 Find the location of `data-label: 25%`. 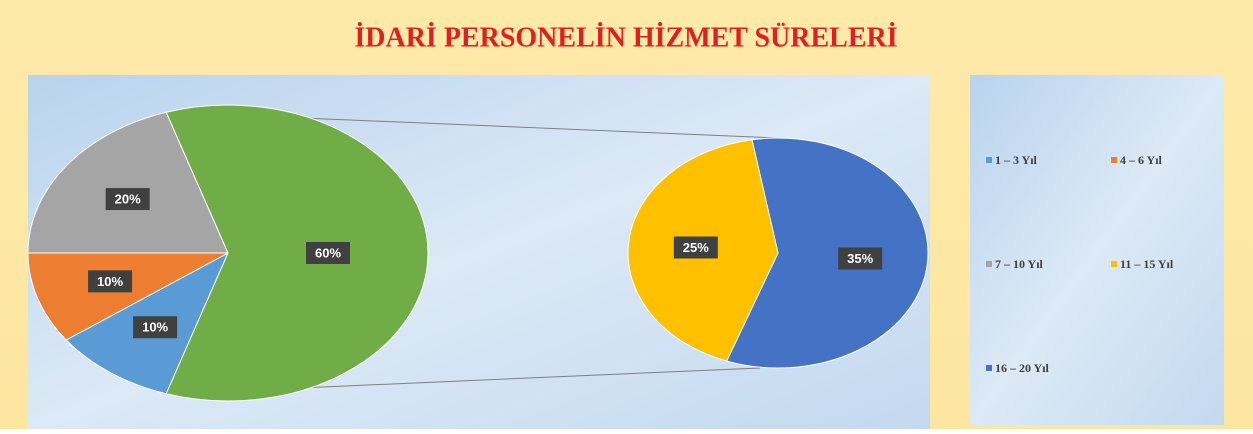

data-label: 25% is located at coordinates (696, 247).